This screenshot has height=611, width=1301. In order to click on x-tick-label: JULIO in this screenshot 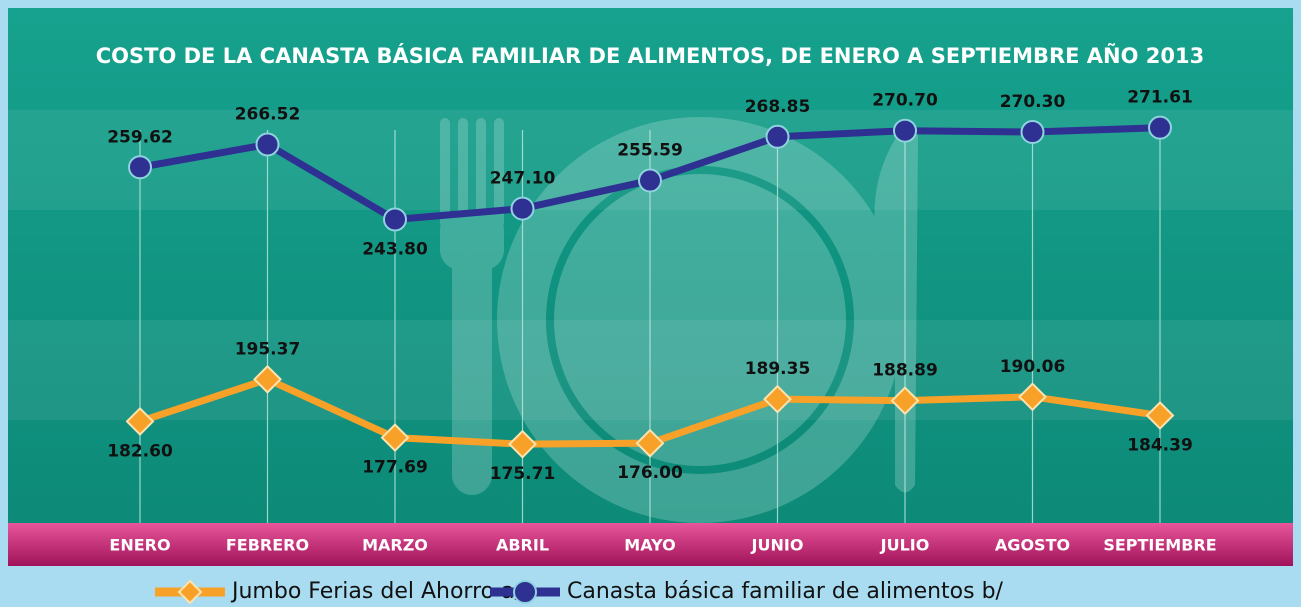, I will do `click(905, 545)`.